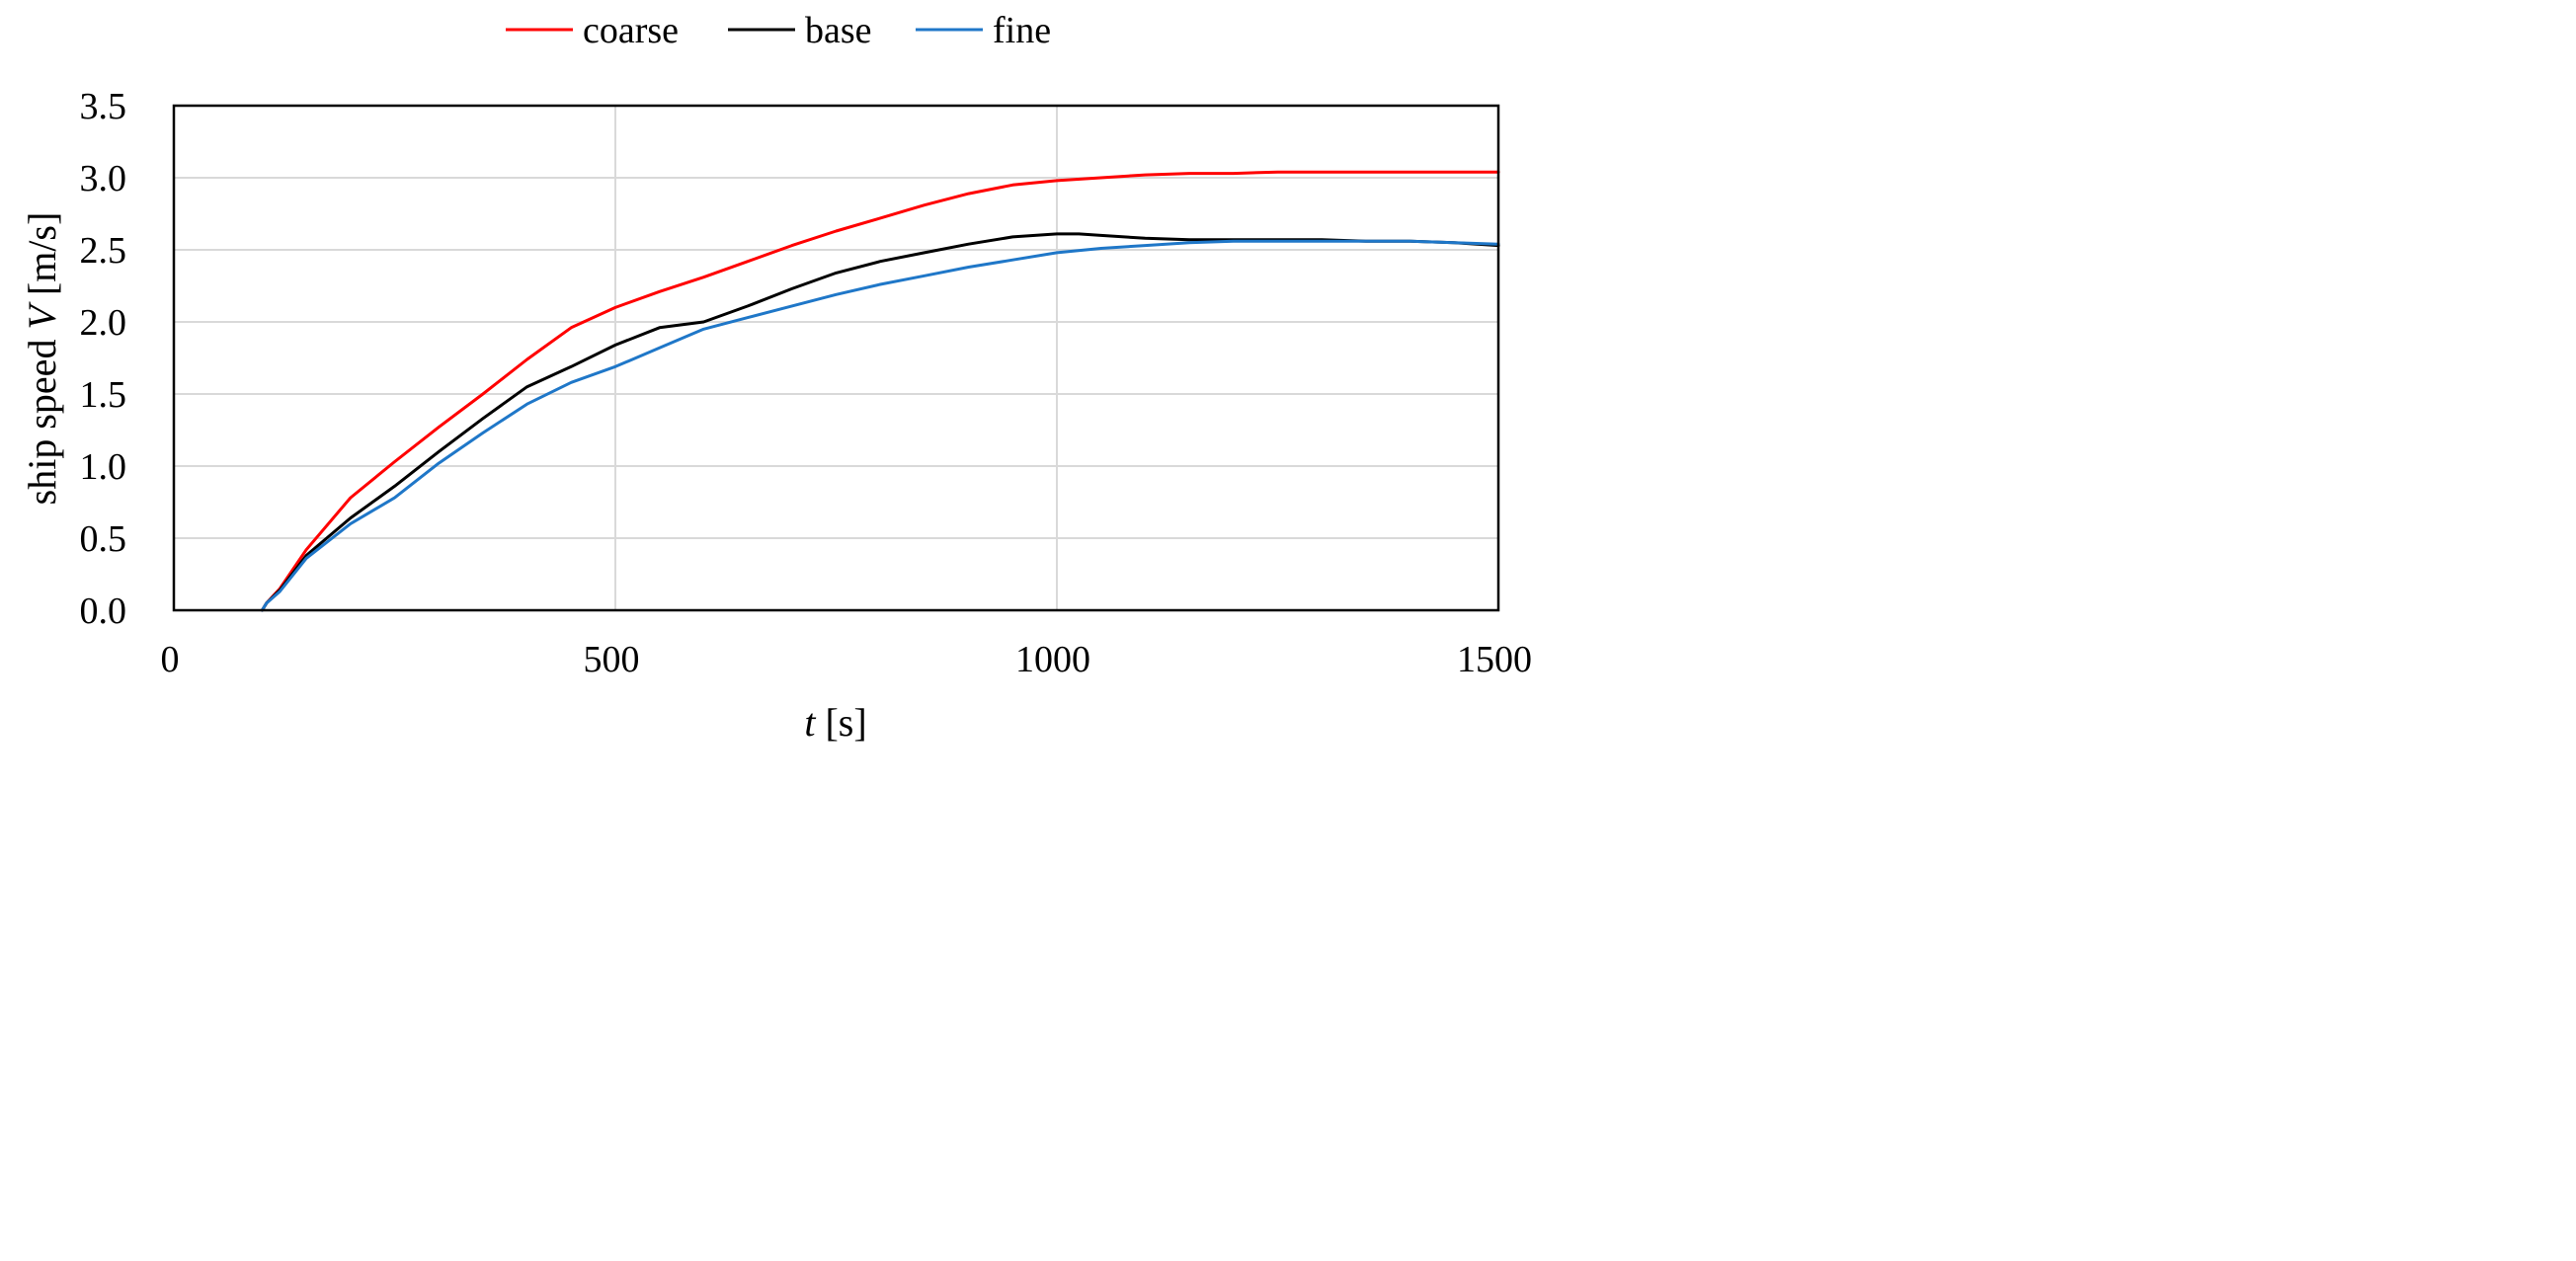  Describe the element at coordinates (631, 30) in the screenshot. I see `legend-label-coarse: coarse` at that location.